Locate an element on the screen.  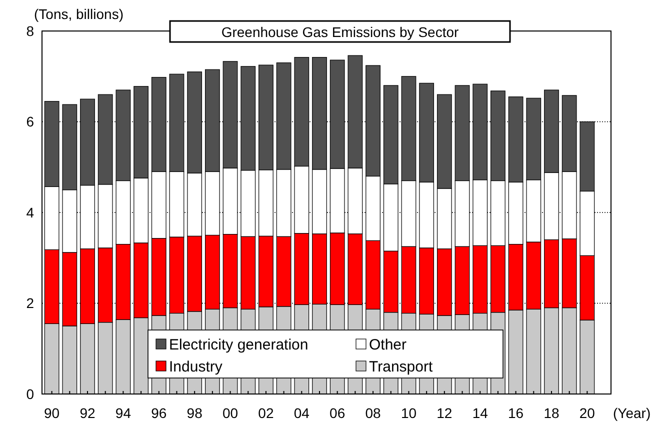
x-tick-label: 16 is located at coordinates (516, 413).